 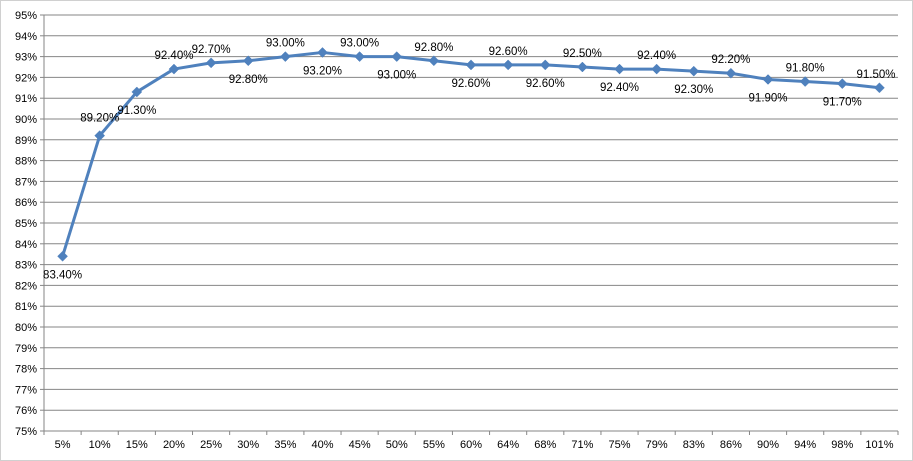 I want to click on x-tick-label: 5%, so click(x=63, y=445).